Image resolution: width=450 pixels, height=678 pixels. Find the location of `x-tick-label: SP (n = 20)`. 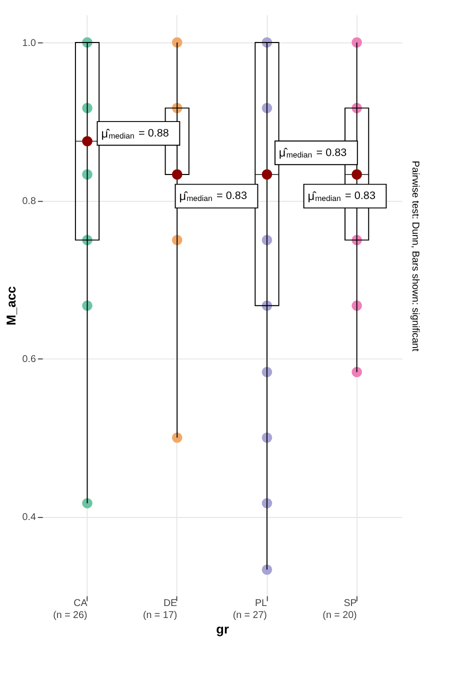

x-tick-label: SP (n = 20) is located at coordinates (340, 609).